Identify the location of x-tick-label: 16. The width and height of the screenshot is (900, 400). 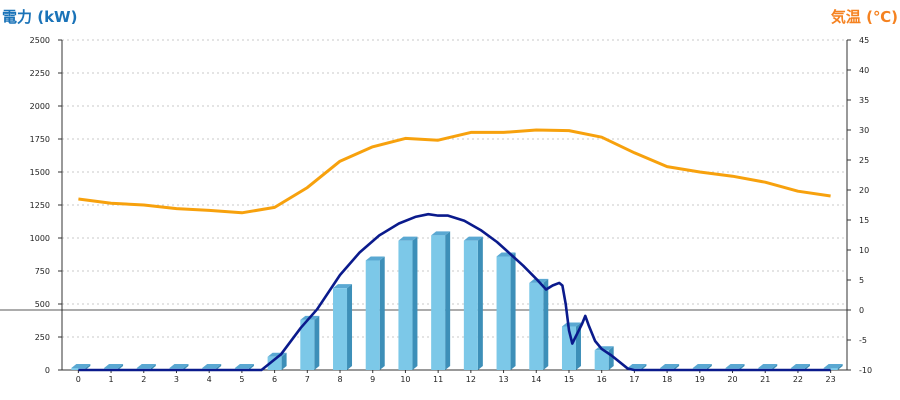
(602, 379).